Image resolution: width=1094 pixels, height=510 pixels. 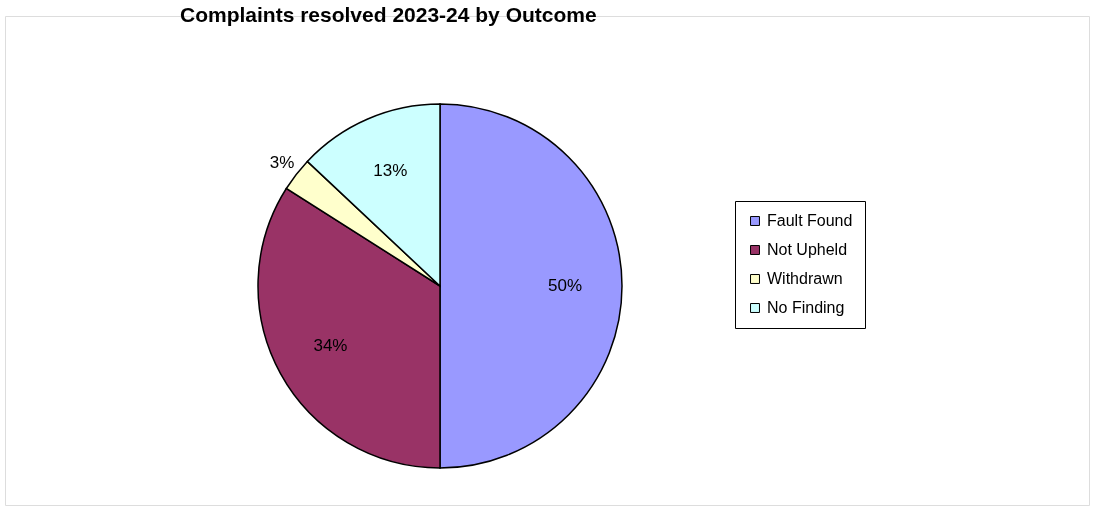 What do you see at coordinates (565, 285) in the screenshot?
I see `data-label: 50%` at bounding box center [565, 285].